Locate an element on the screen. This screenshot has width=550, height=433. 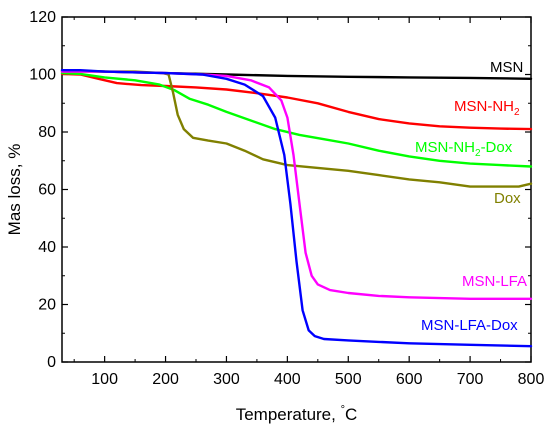
x-tick-label: 200 is located at coordinates (165, 379).